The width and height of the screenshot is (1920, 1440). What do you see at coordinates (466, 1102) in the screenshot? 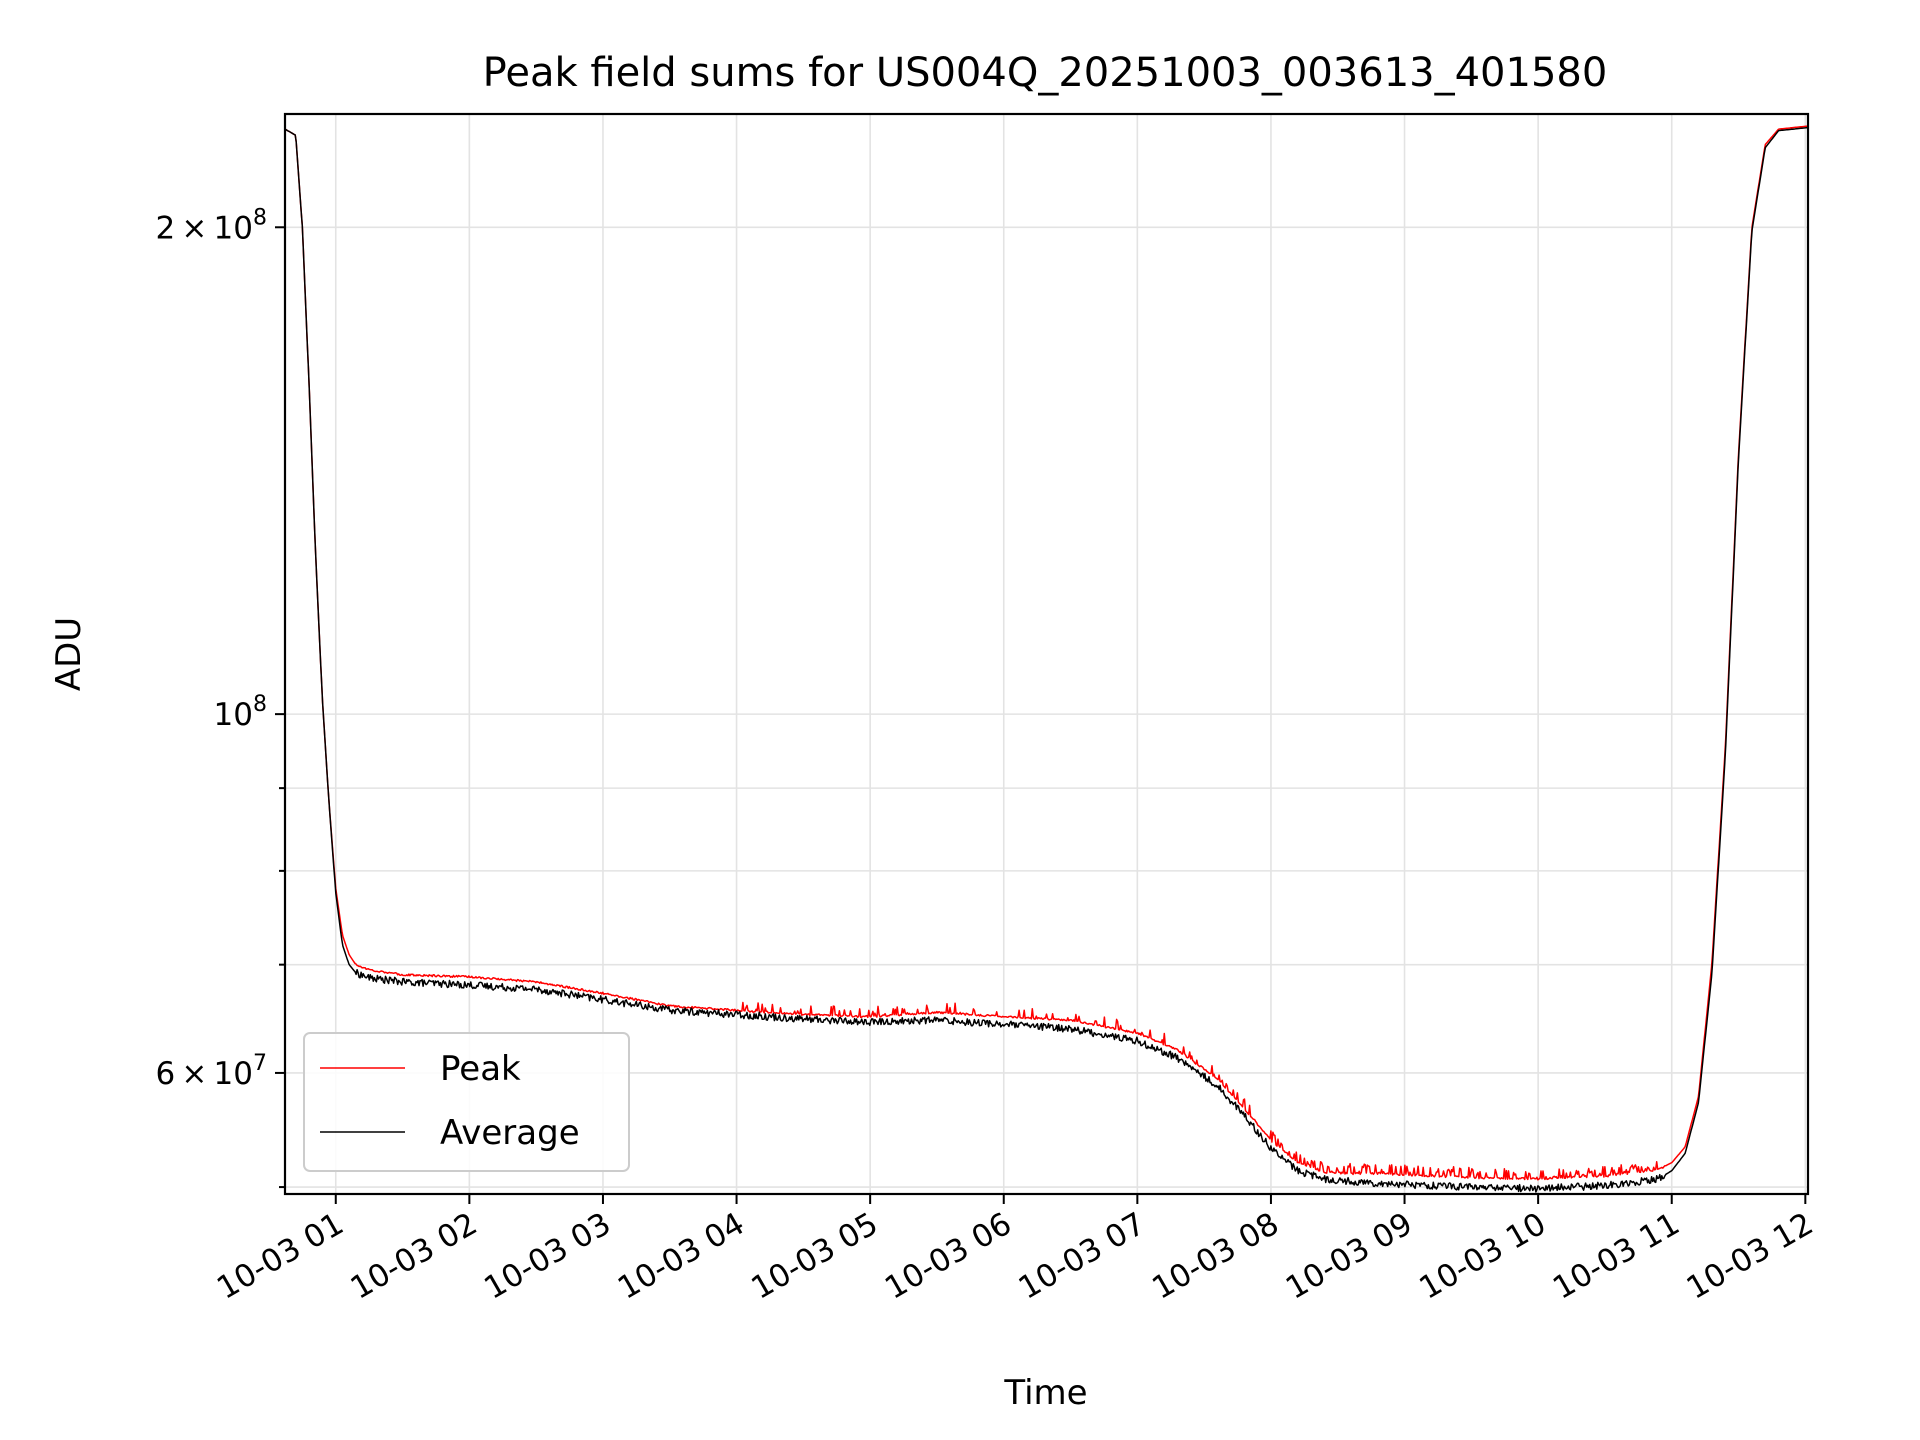
I see `legend: Peak Average` at bounding box center [466, 1102].